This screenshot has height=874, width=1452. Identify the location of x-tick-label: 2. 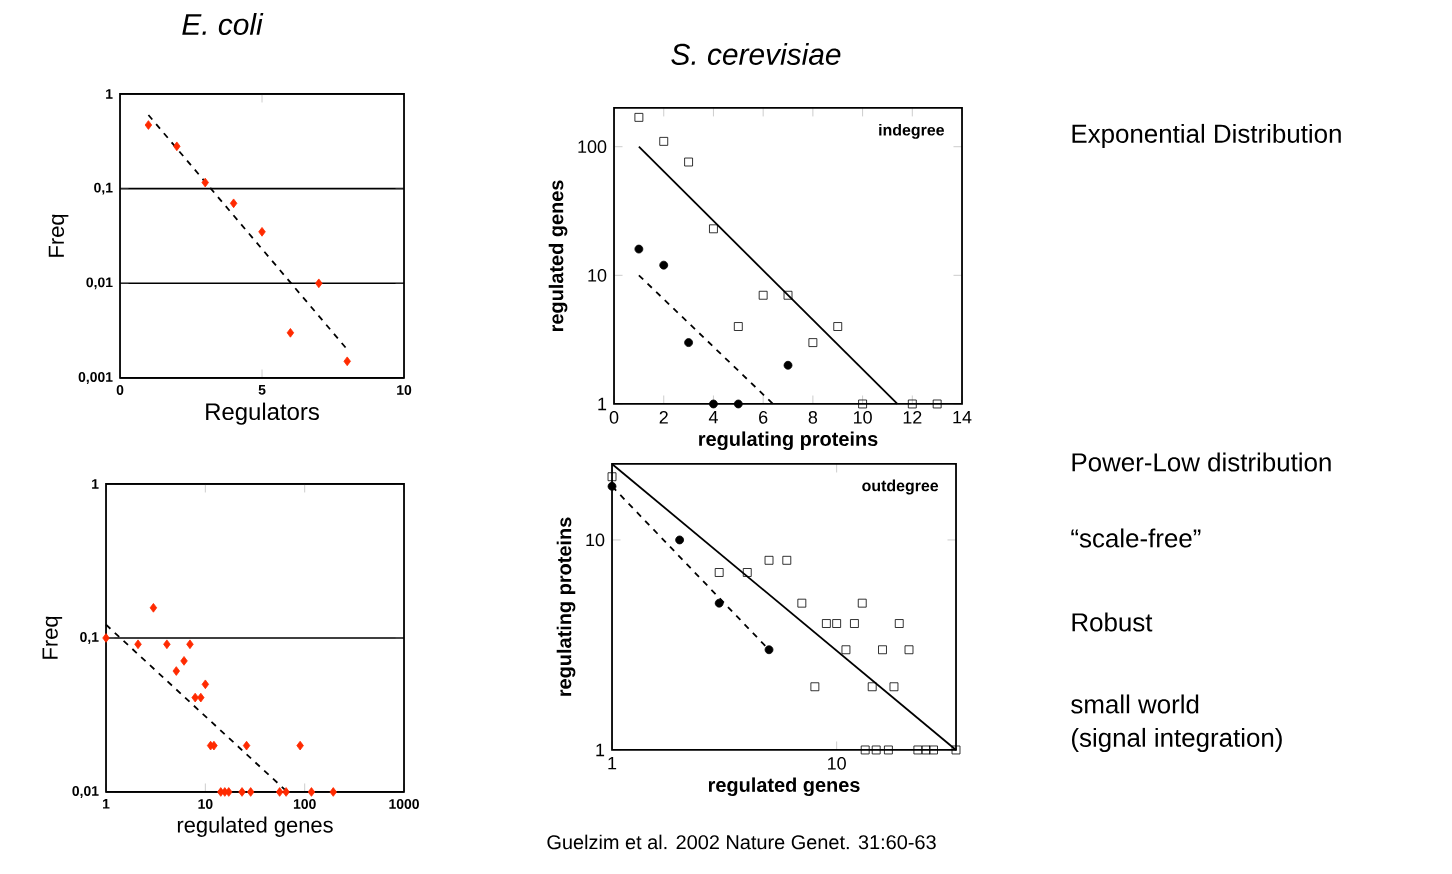
(663, 417).